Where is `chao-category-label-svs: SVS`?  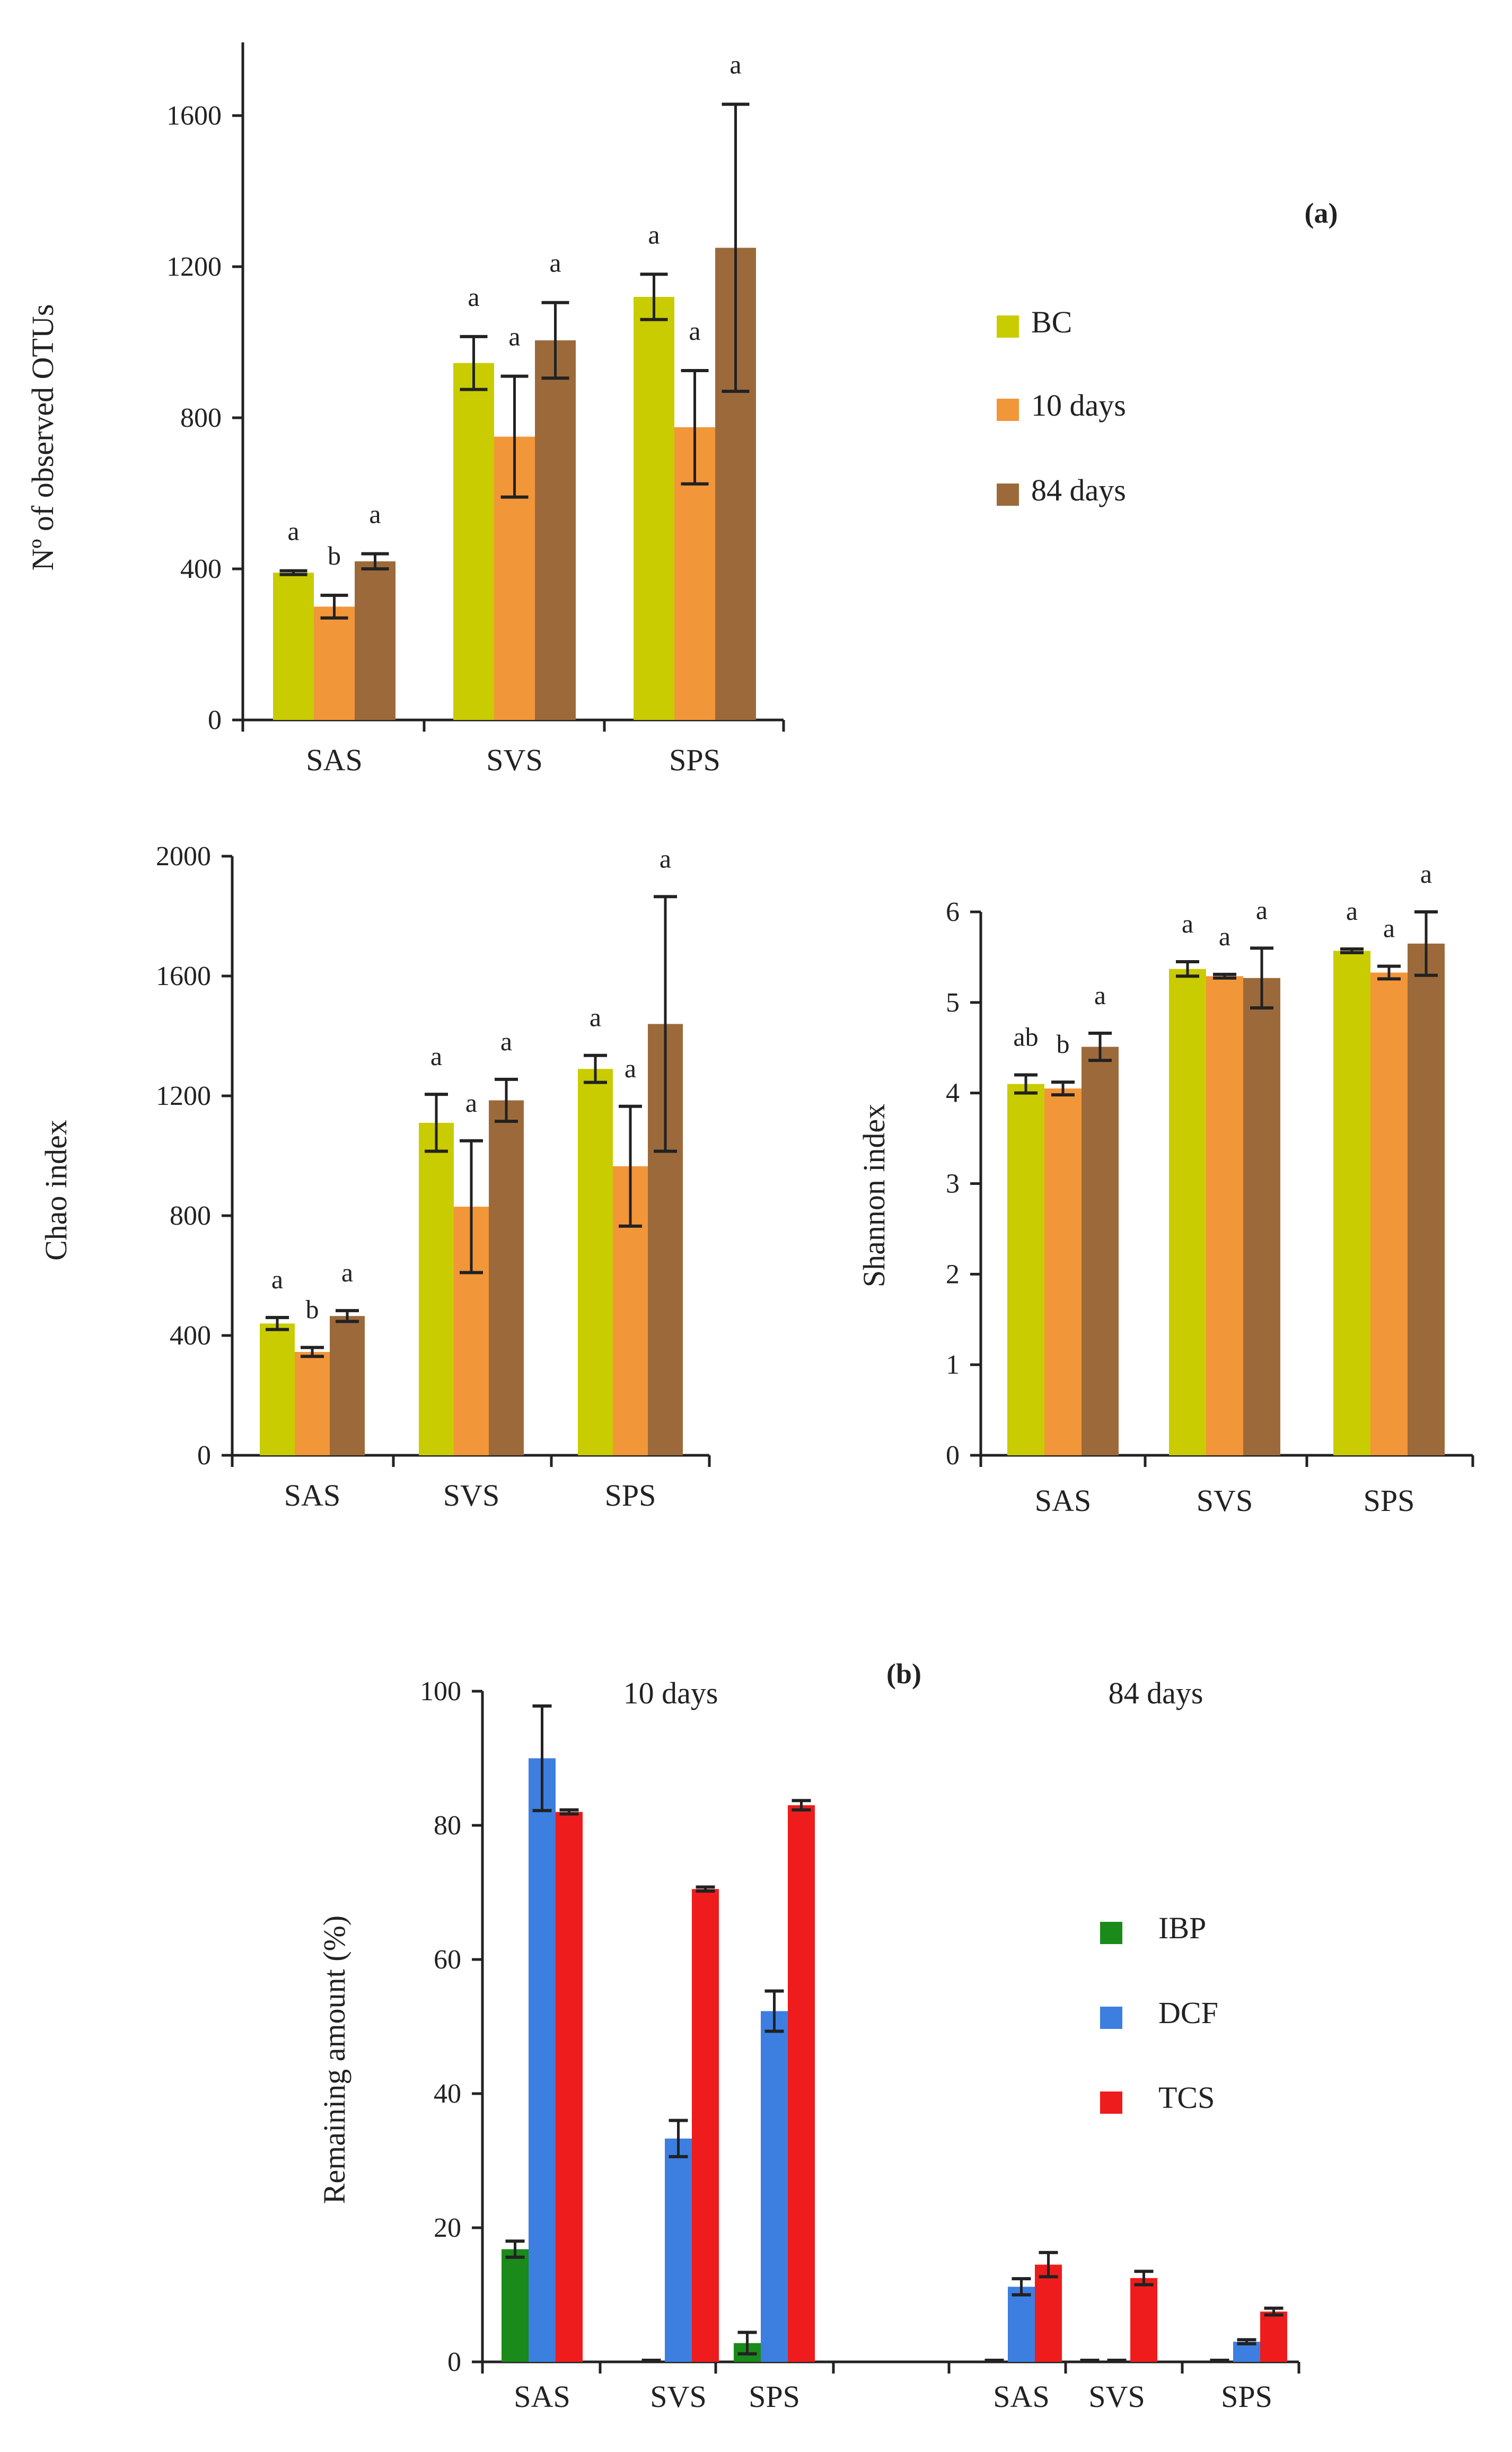 chao-category-label-svs: SVS is located at coordinates (471, 1496).